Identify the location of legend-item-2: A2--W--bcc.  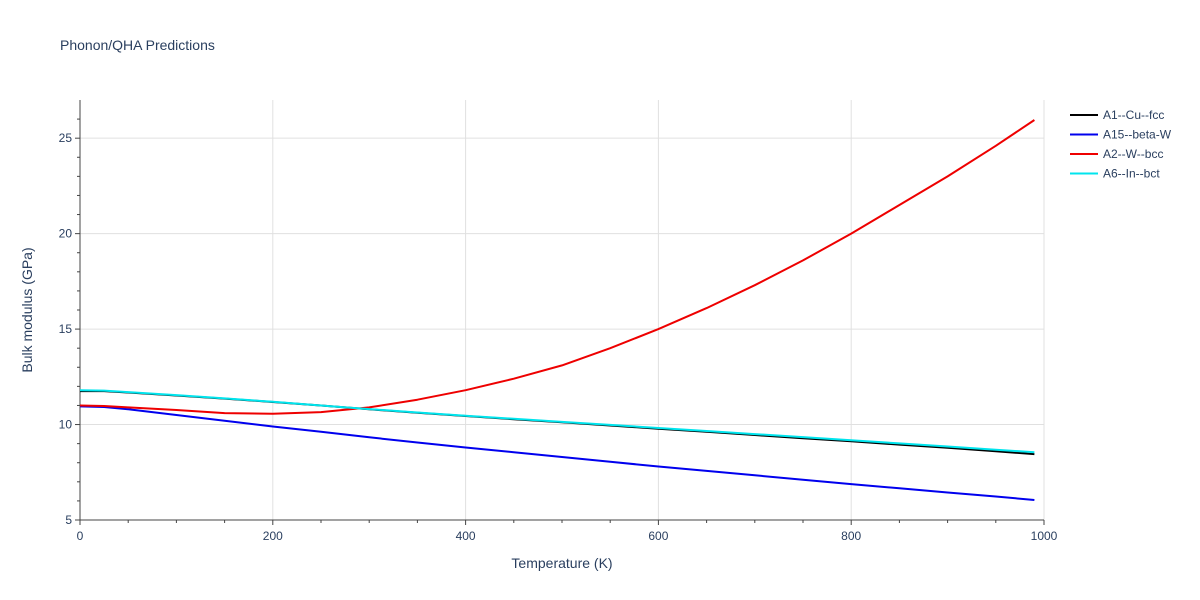
(1116, 154).